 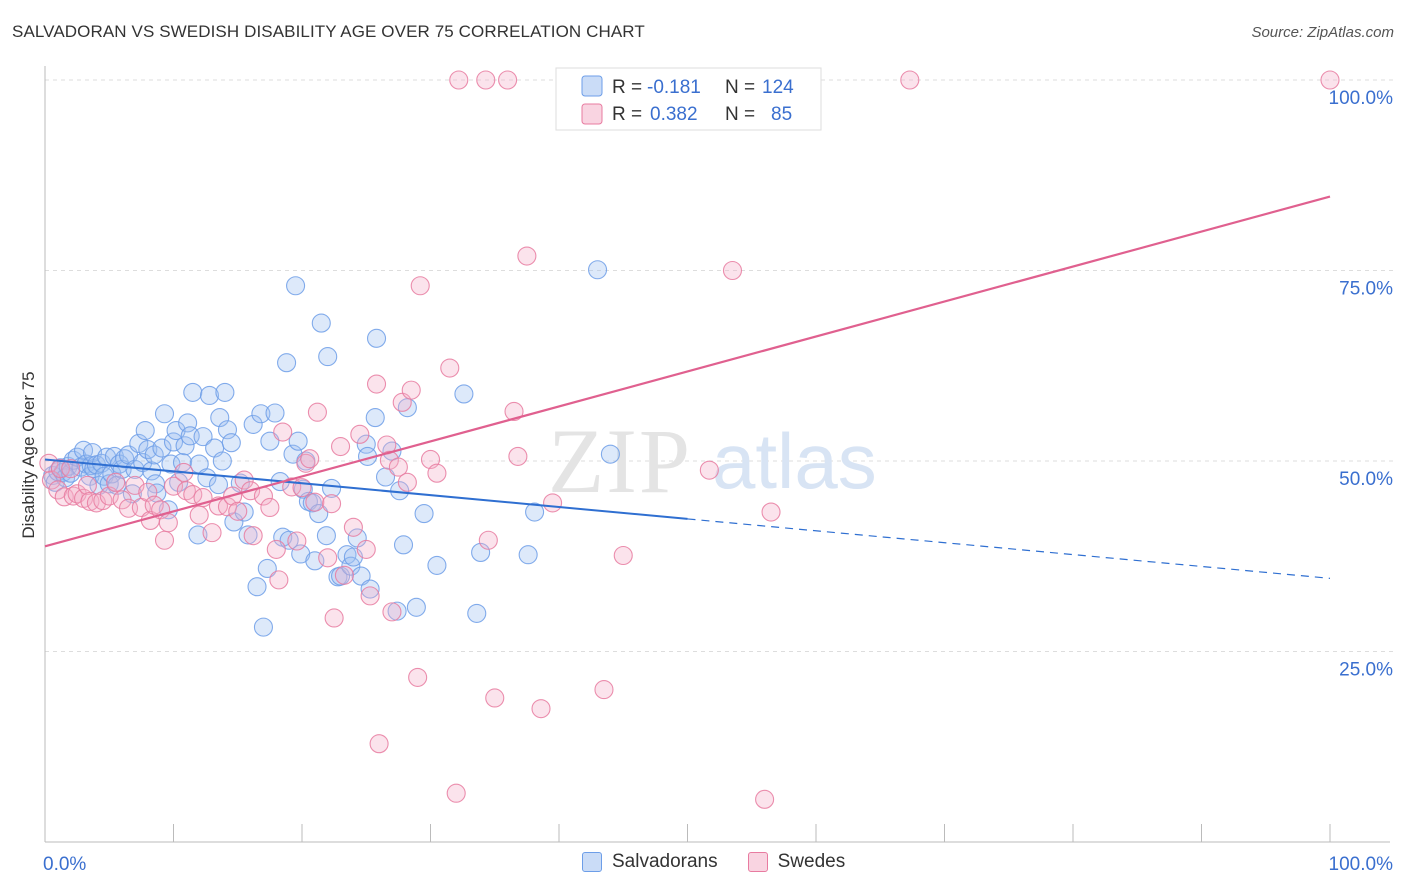 I want to click on legend-top-swatch-blue, so click(x=592, y=86).